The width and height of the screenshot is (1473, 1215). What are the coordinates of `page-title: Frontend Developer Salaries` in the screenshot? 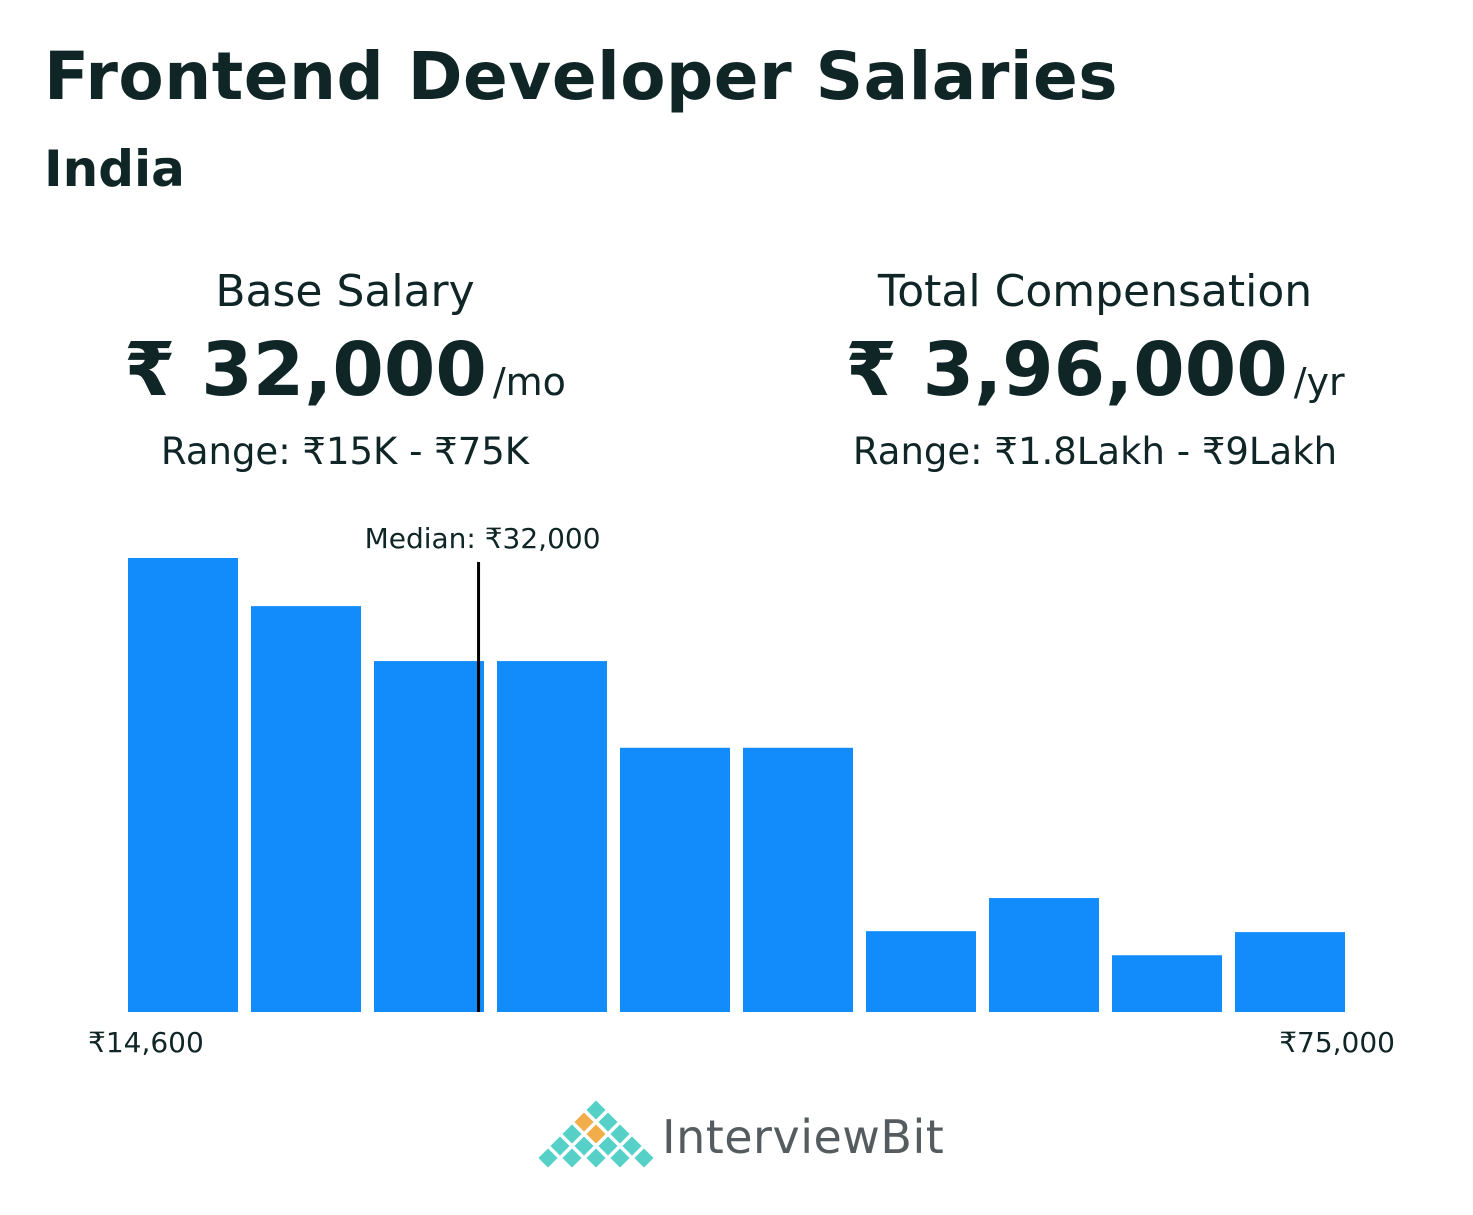 It's located at (581, 76).